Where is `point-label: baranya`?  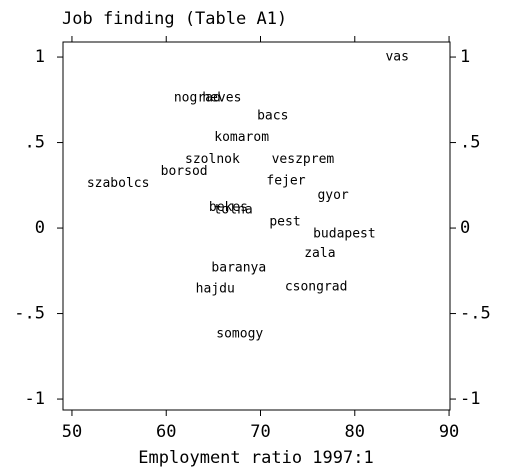
point-label: baranya is located at coordinates (238, 268).